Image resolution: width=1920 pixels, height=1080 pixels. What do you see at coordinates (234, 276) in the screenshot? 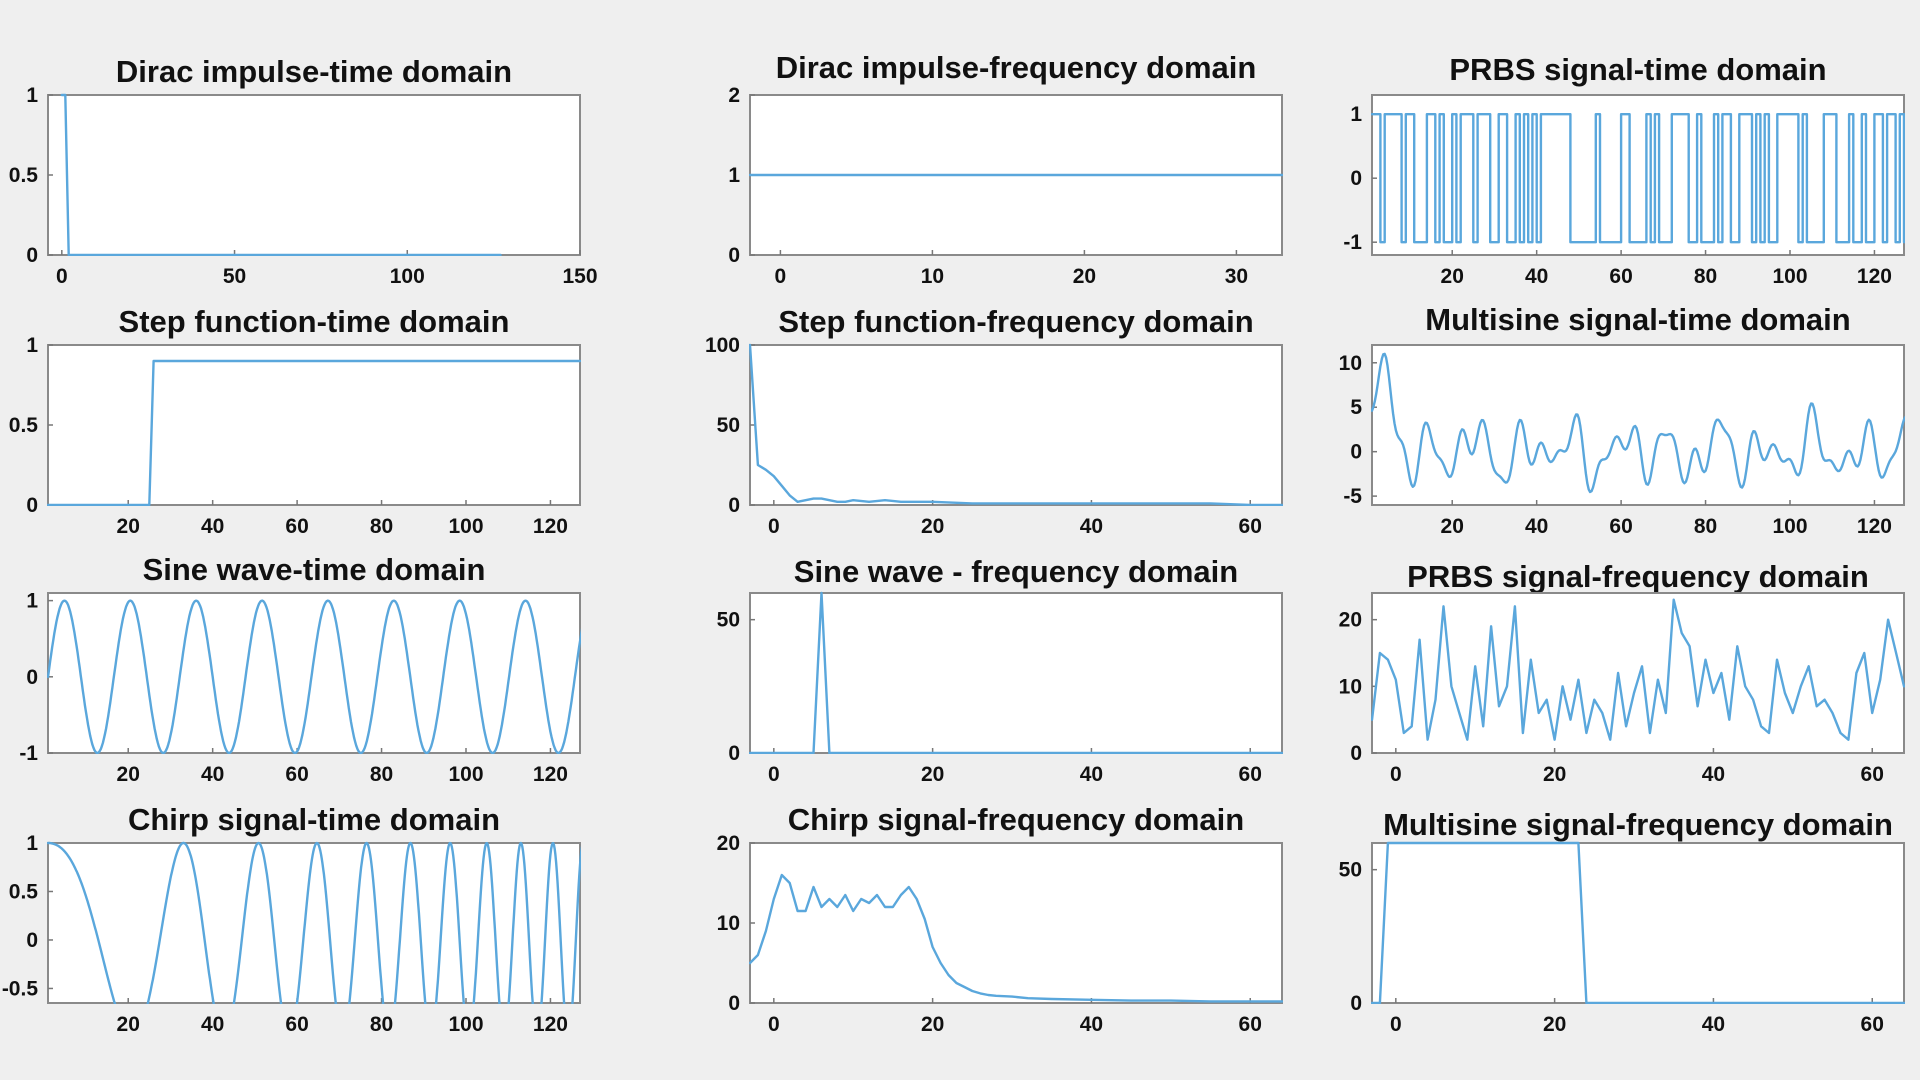
I see `x-tick-label: 50` at bounding box center [234, 276].